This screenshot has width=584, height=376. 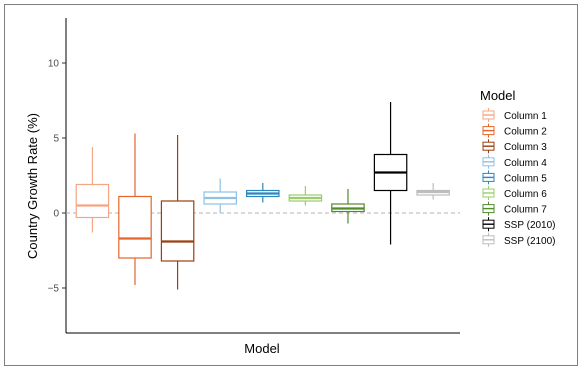 What do you see at coordinates (54, 64) in the screenshot?
I see `y-tick-label: 10` at bounding box center [54, 64].